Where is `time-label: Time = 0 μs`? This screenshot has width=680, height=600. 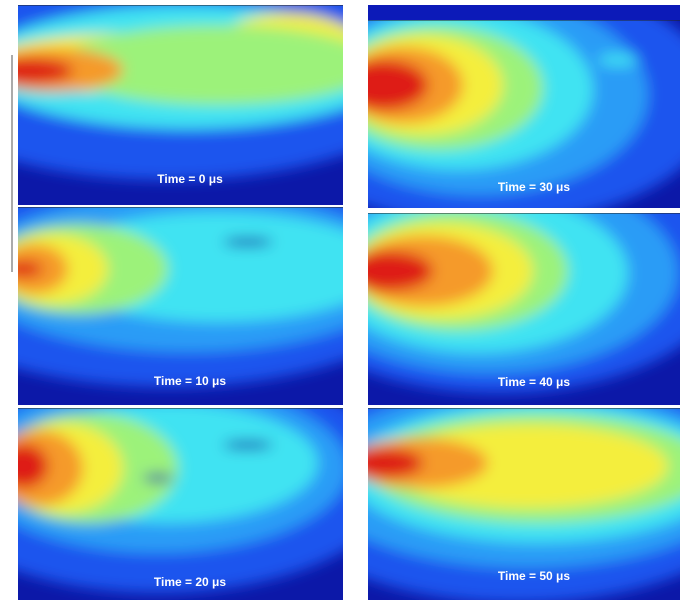 time-label: Time = 0 μs is located at coordinates (190, 179).